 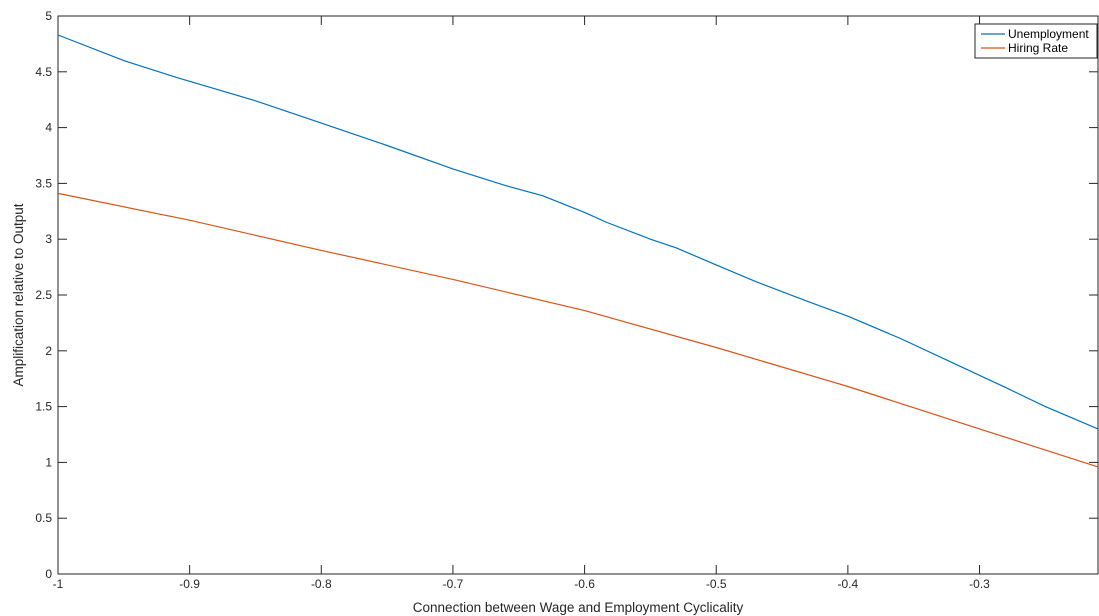 I want to click on x-tick-label: -0.8, so click(x=321, y=584).